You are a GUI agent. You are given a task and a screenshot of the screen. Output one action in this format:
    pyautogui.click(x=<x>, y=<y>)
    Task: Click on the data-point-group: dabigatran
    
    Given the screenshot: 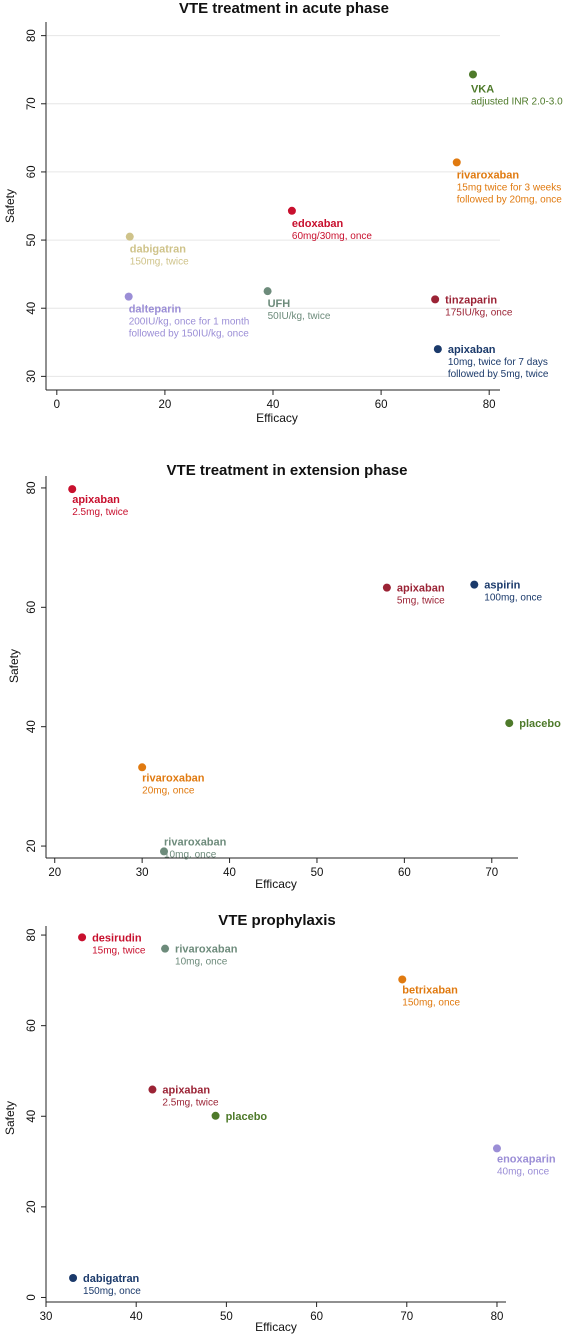 What is the action you would take?
    pyautogui.click(x=104, y=1279)
    